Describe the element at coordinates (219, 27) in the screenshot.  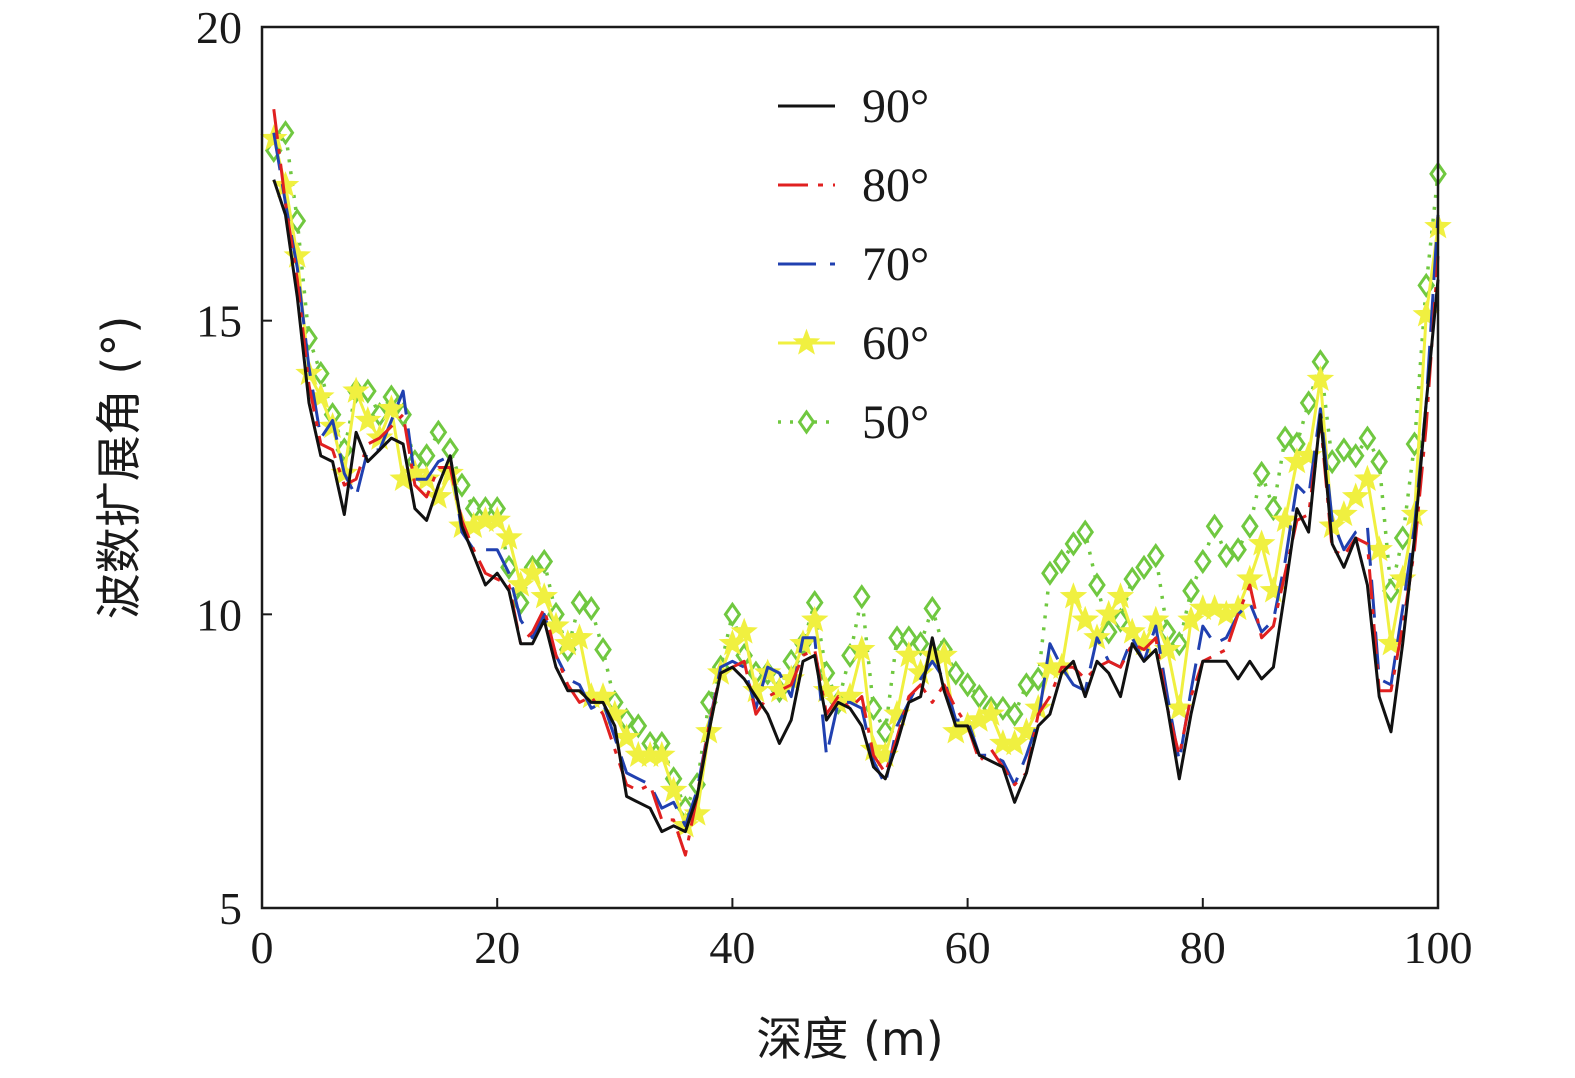
I see `y-tick-label: 20` at that location.